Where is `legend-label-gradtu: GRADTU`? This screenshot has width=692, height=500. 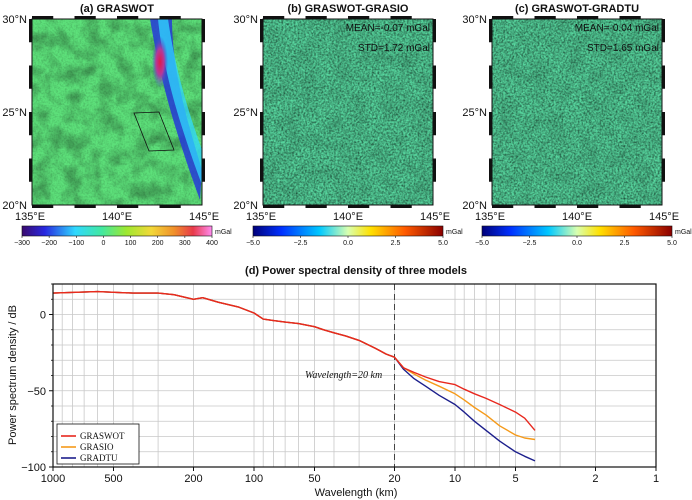
legend-label-gradtu: GRADTU is located at coordinates (99, 458).